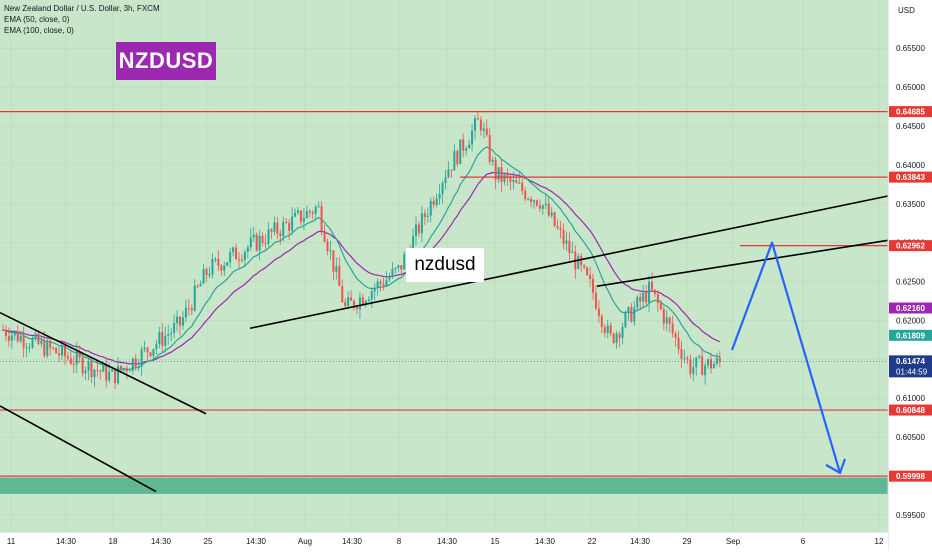 This screenshot has height=555, width=932. I want to click on x-tick-label: Sep, so click(733, 541).